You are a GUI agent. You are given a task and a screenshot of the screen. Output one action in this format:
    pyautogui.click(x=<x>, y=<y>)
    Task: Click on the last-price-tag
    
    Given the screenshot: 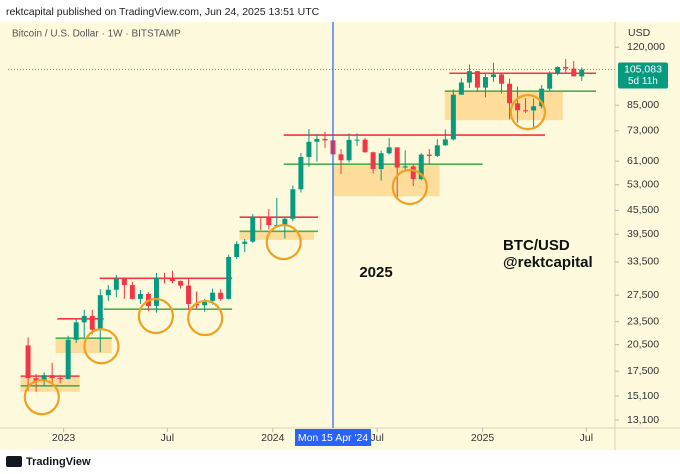 What is the action you would take?
    pyautogui.click(x=643, y=75)
    